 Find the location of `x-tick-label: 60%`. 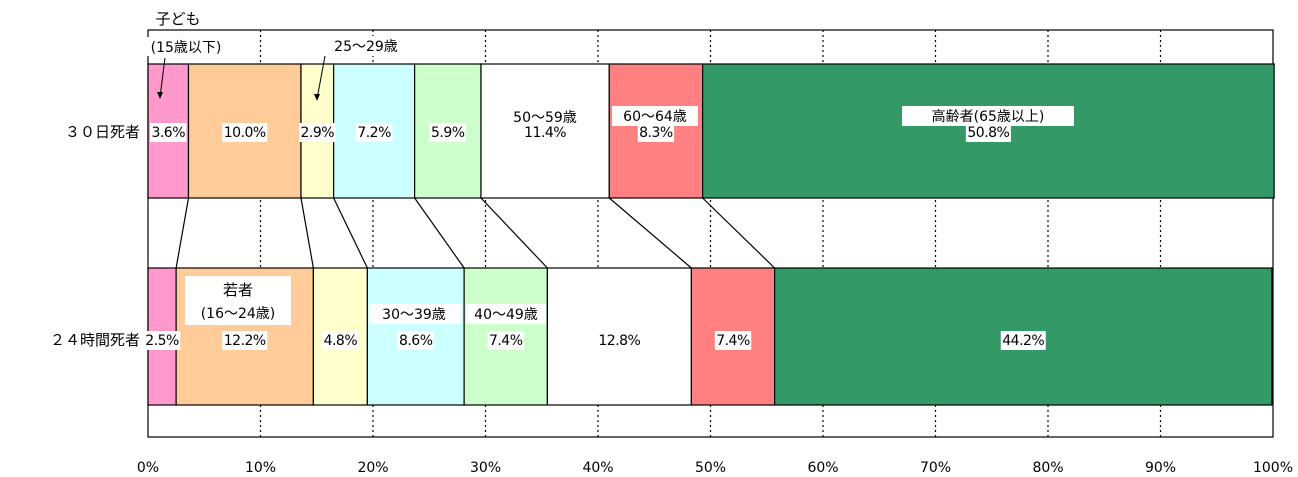

x-tick-label: 60% is located at coordinates (822, 468).